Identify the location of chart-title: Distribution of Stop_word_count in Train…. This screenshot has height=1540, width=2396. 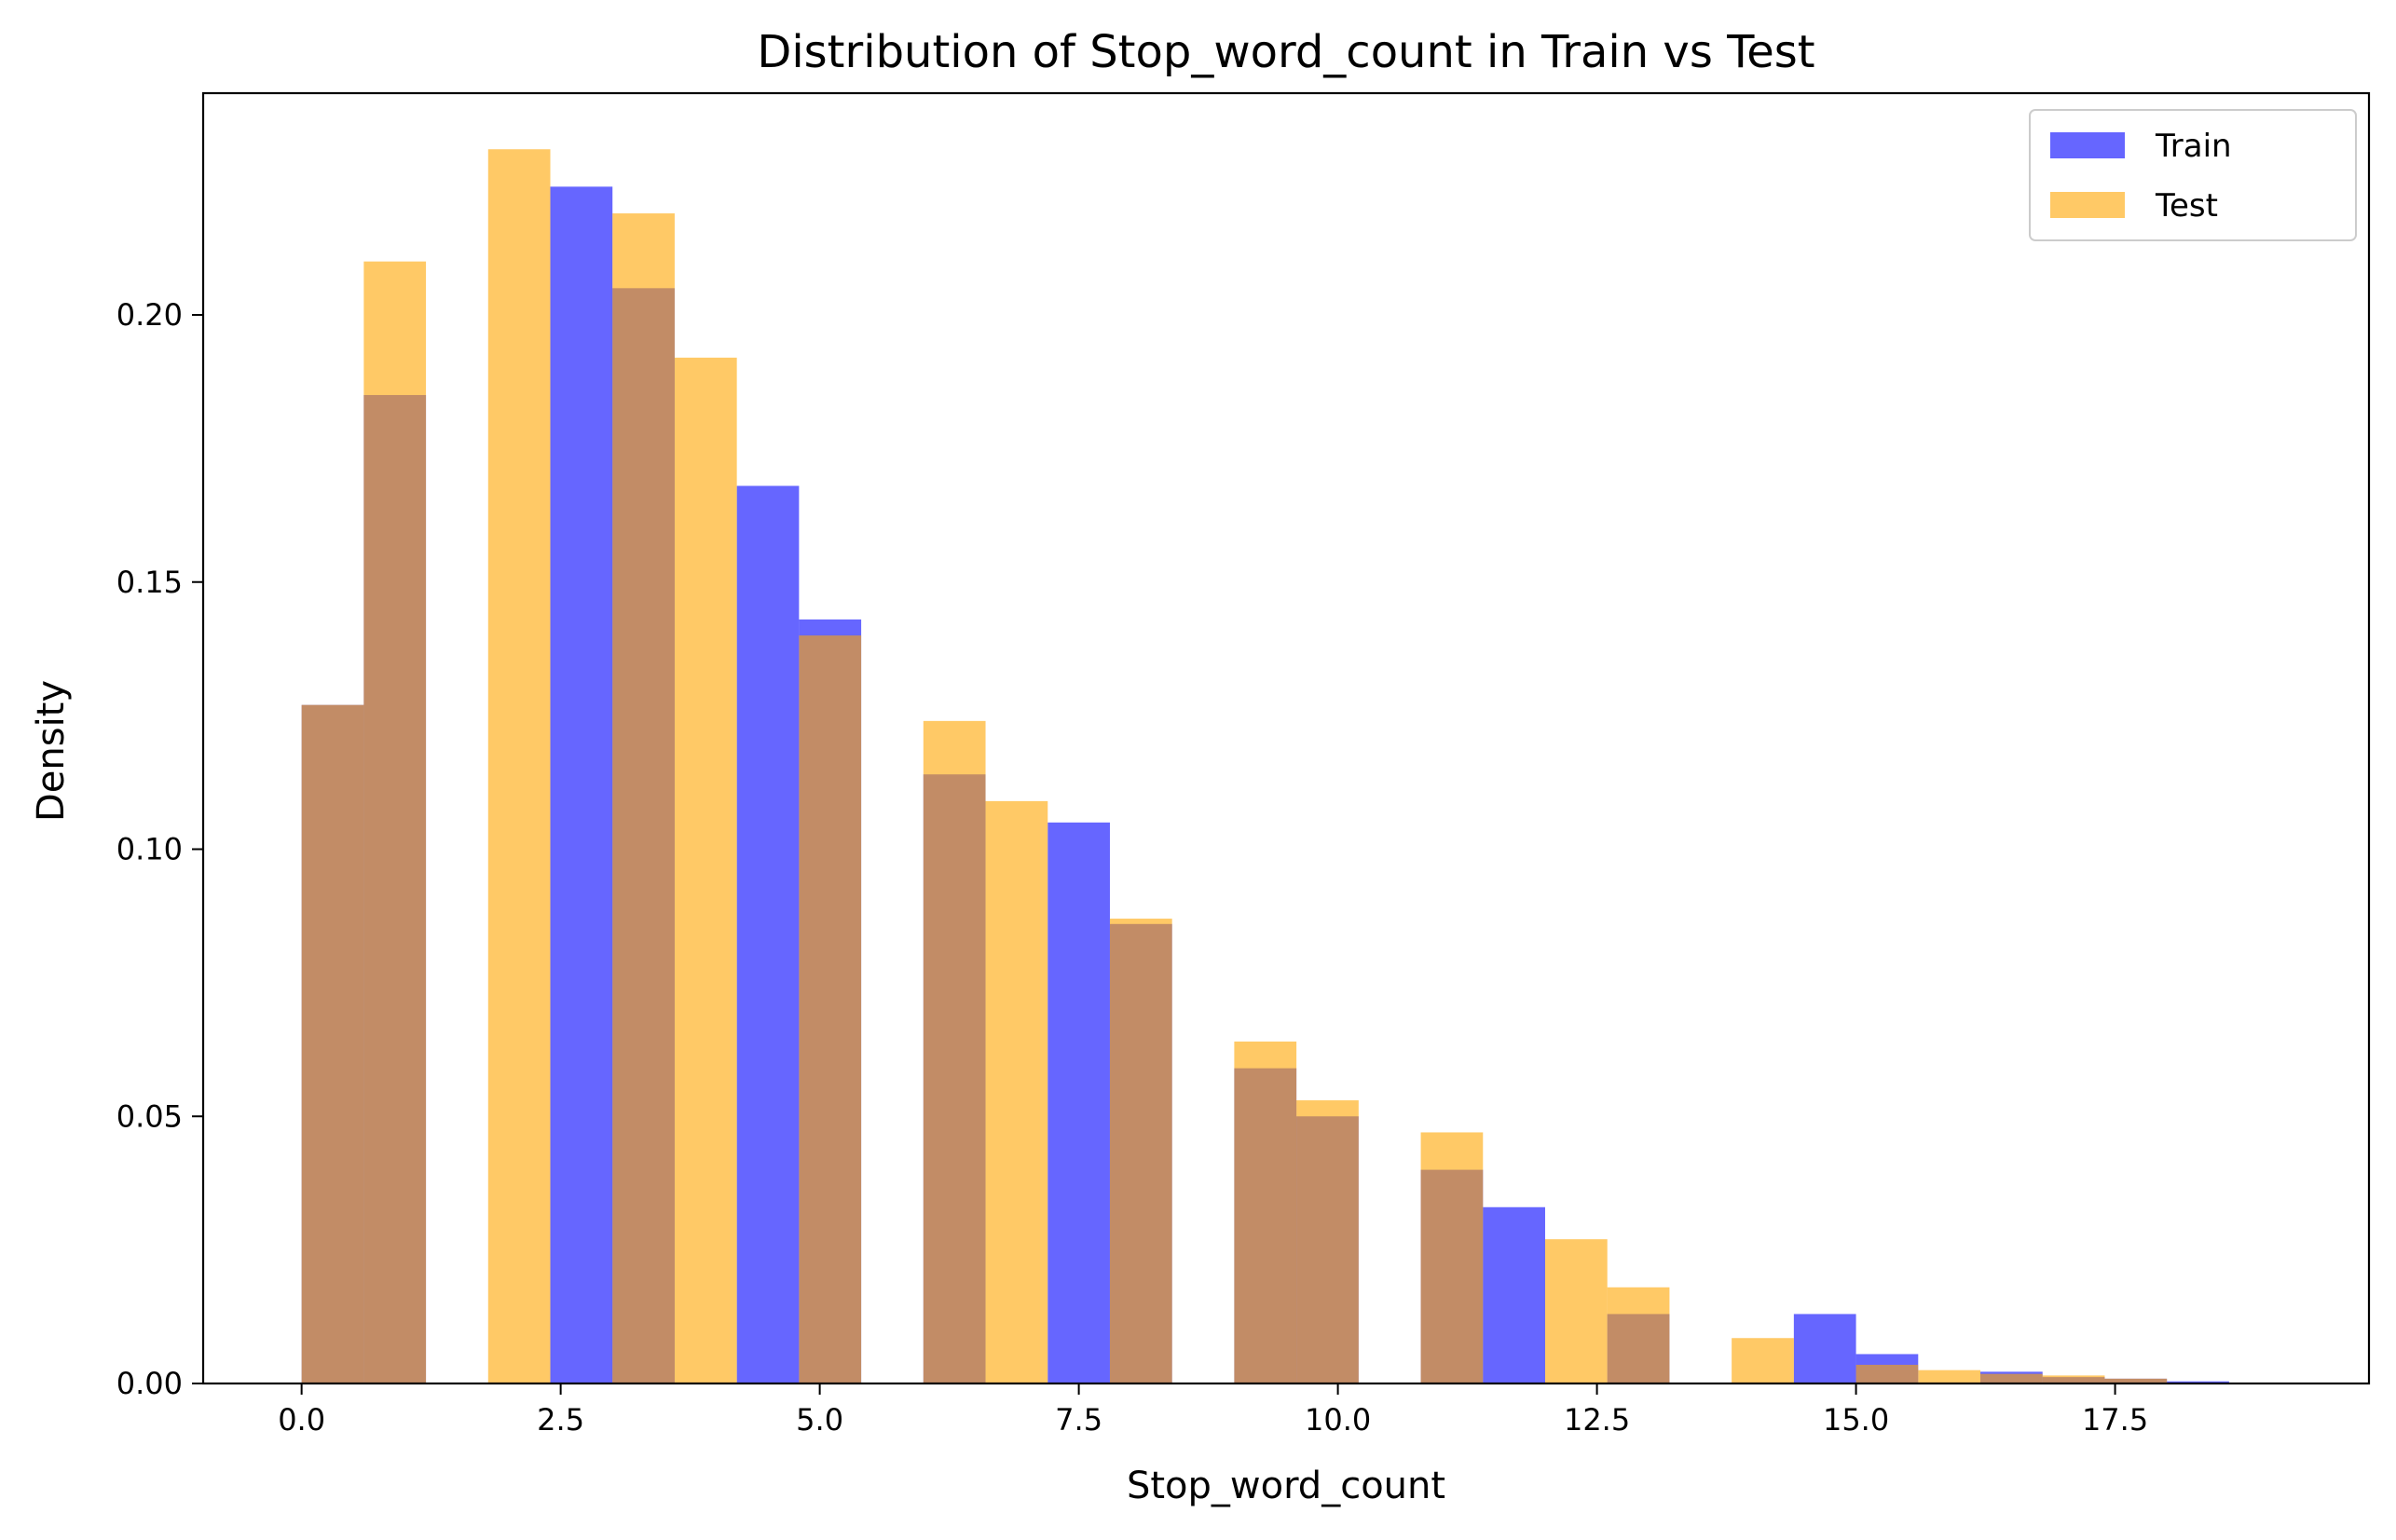
(1285, 52).